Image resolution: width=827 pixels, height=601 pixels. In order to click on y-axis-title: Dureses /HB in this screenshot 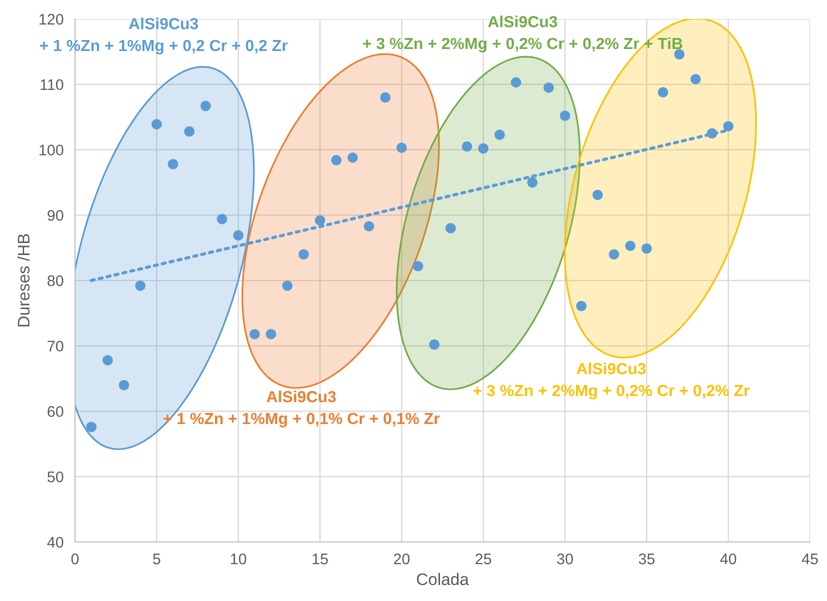, I will do `click(23, 280)`.